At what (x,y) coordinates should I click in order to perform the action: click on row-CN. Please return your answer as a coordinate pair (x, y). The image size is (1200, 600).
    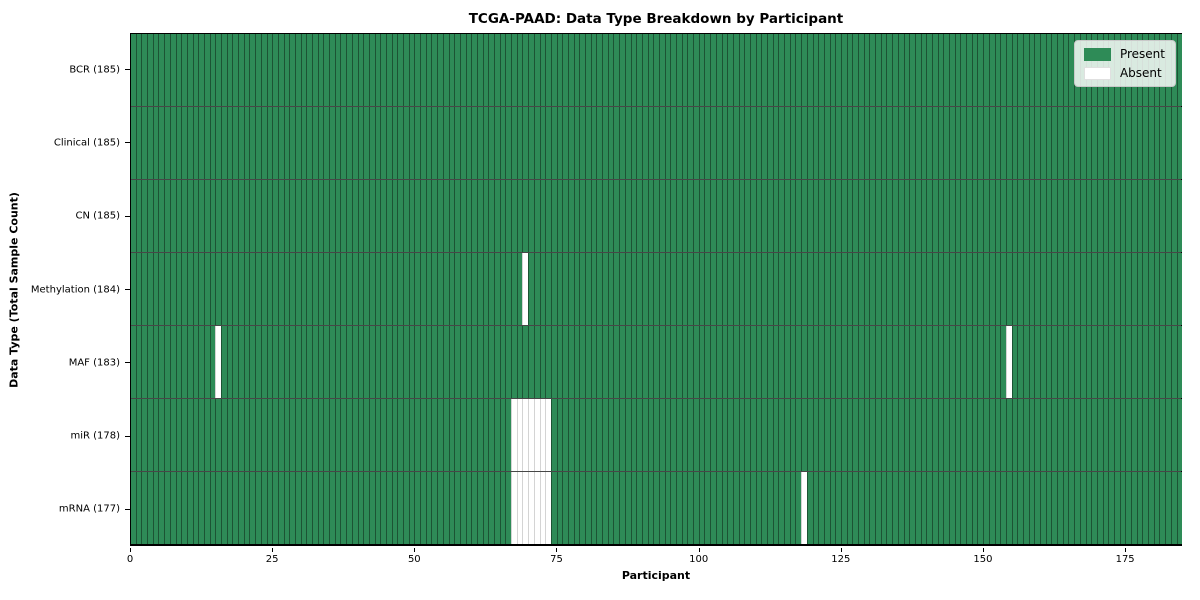
    Looking at the image, I should click on (657, 216).